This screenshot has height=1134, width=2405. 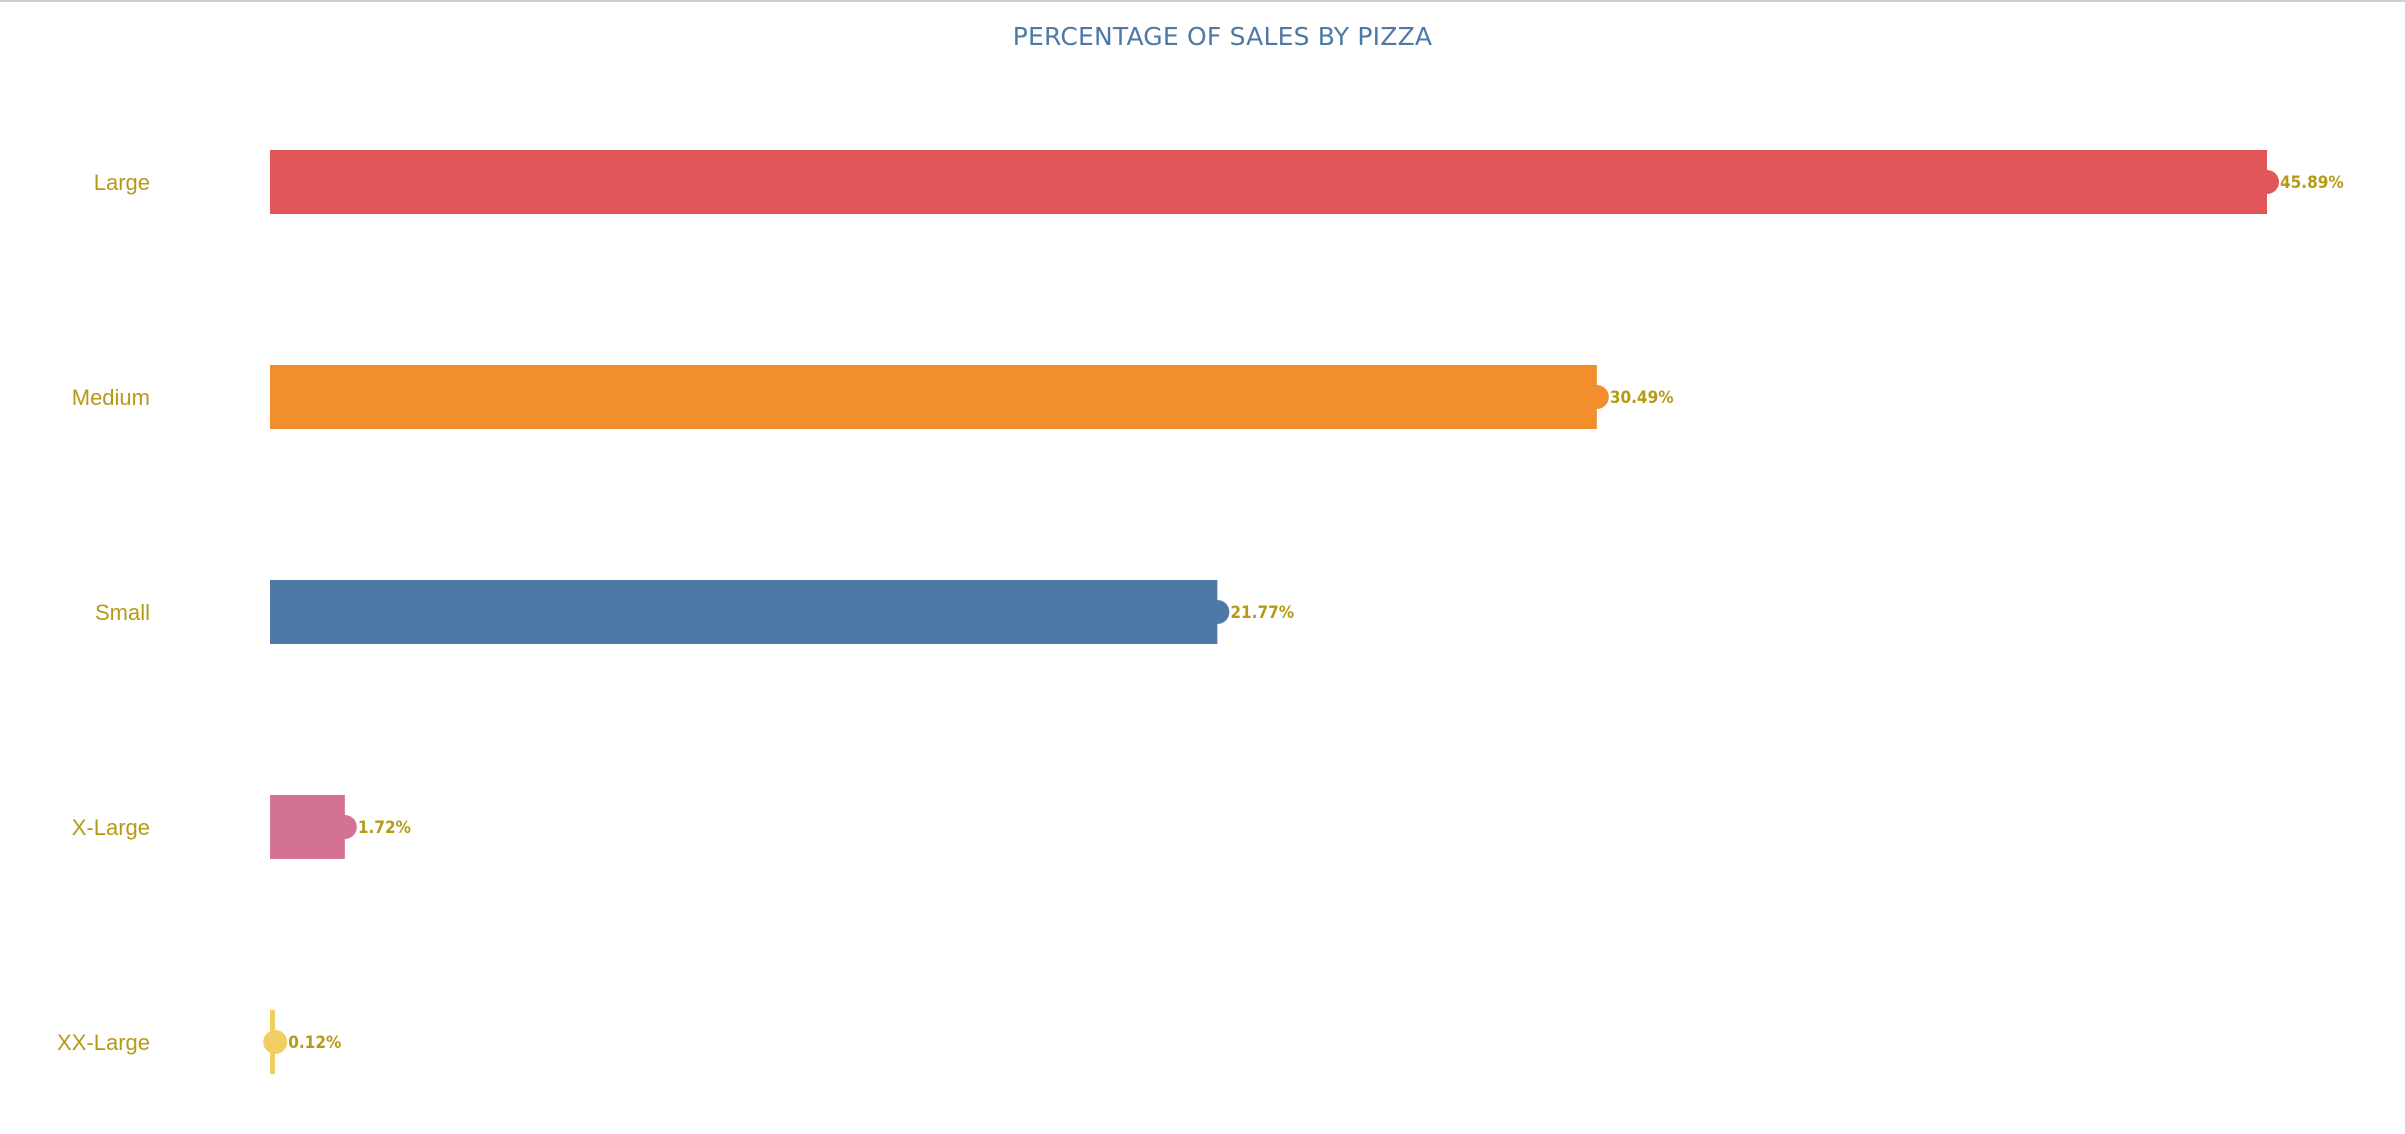 What do you see at coordinates (111, 397) in the screenshot?
I see `category-label: Medium` at bounding box center [111, 397].